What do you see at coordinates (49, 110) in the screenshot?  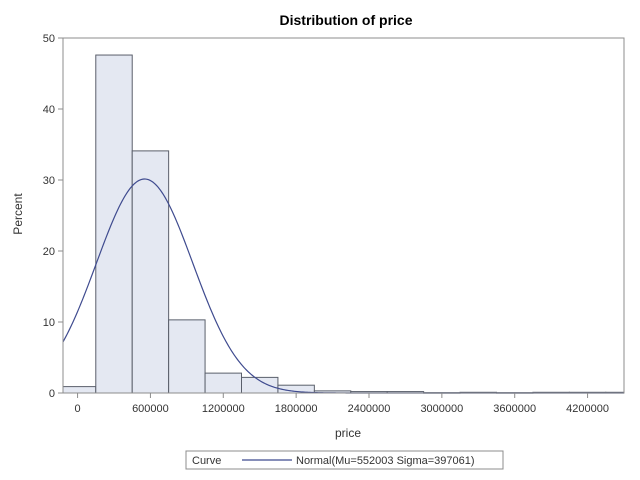 I see `y-tick-label: 40` at bounding box center [49, 110].